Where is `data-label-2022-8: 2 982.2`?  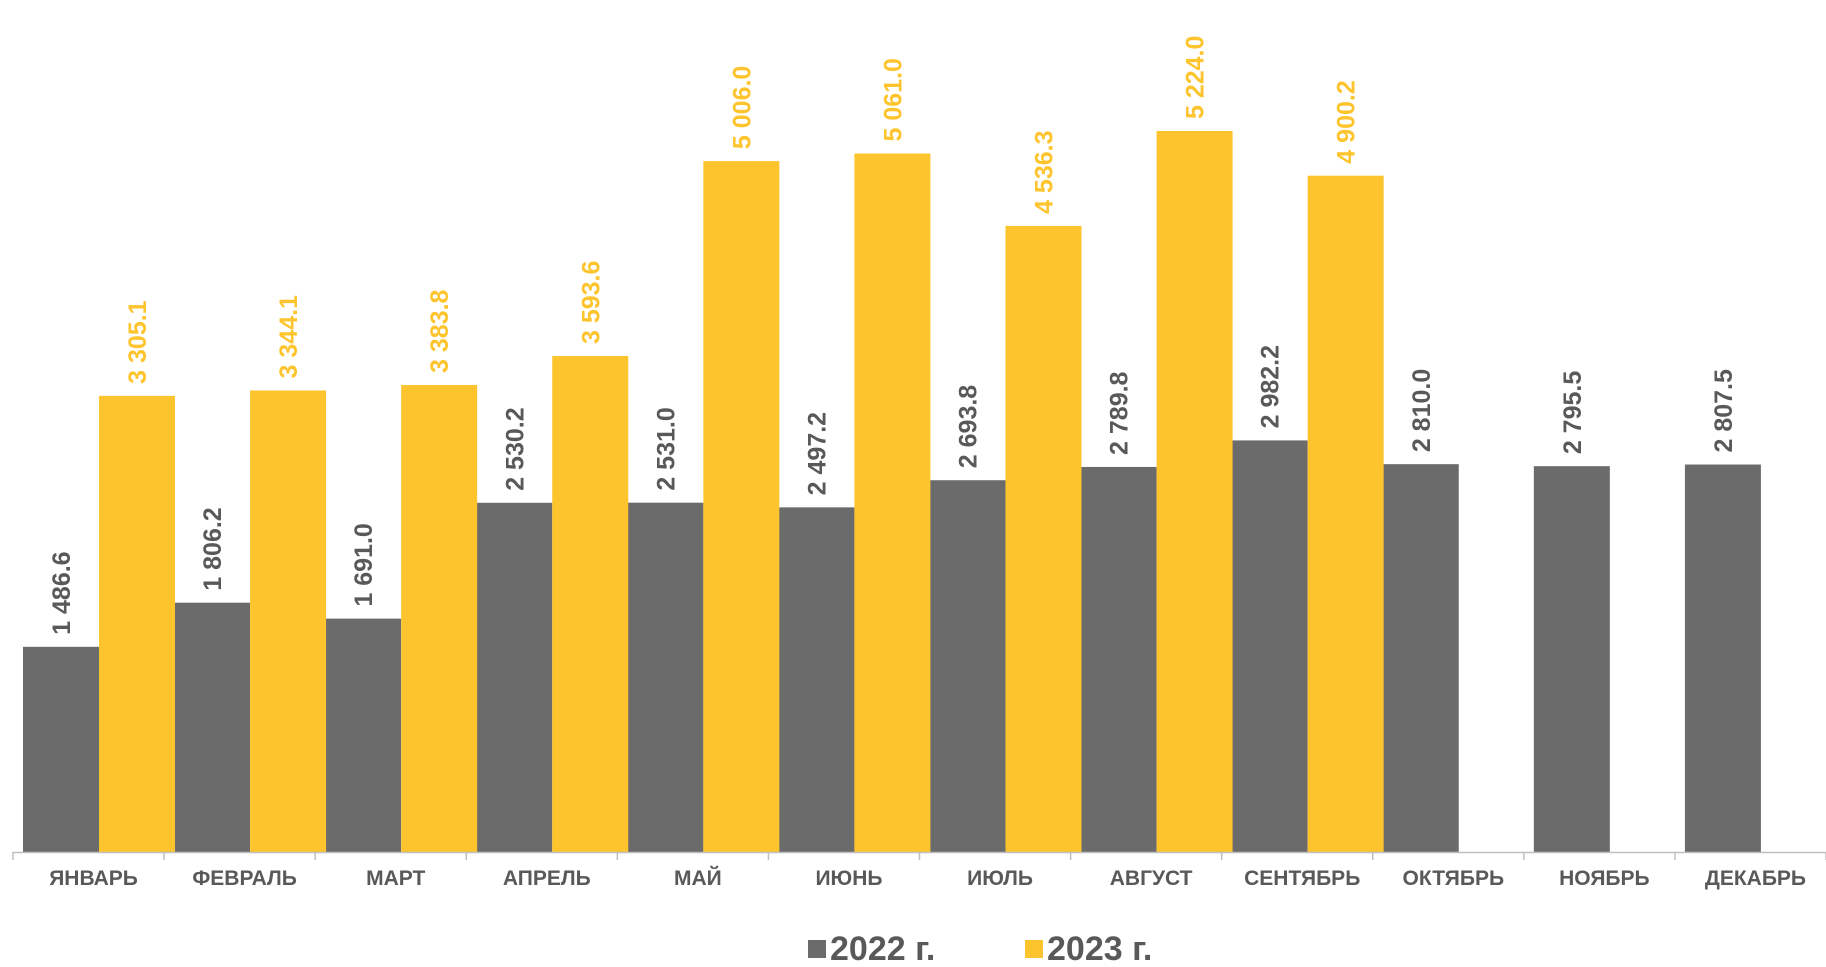 data-label-2022-8: 2 982.2 is located at coordinates (1271, 386).